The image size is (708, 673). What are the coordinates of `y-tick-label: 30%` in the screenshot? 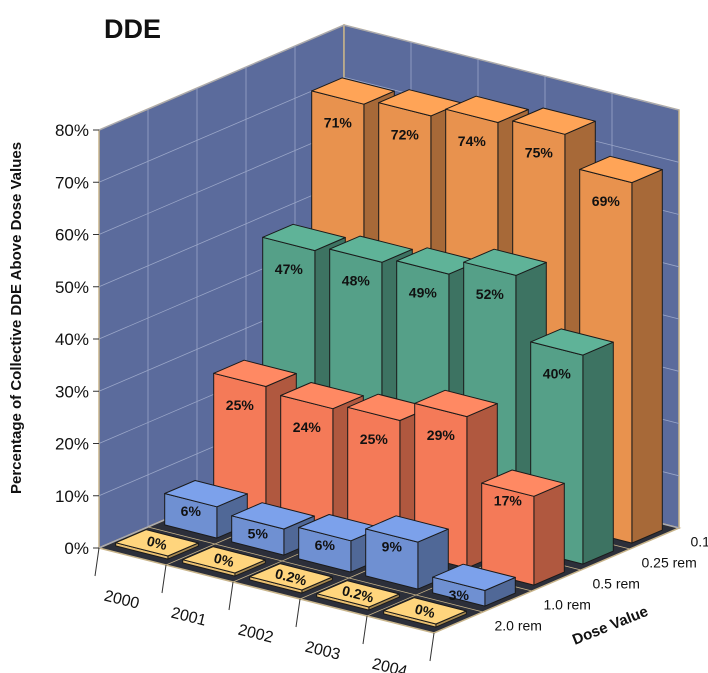 It's located at (72, 391).